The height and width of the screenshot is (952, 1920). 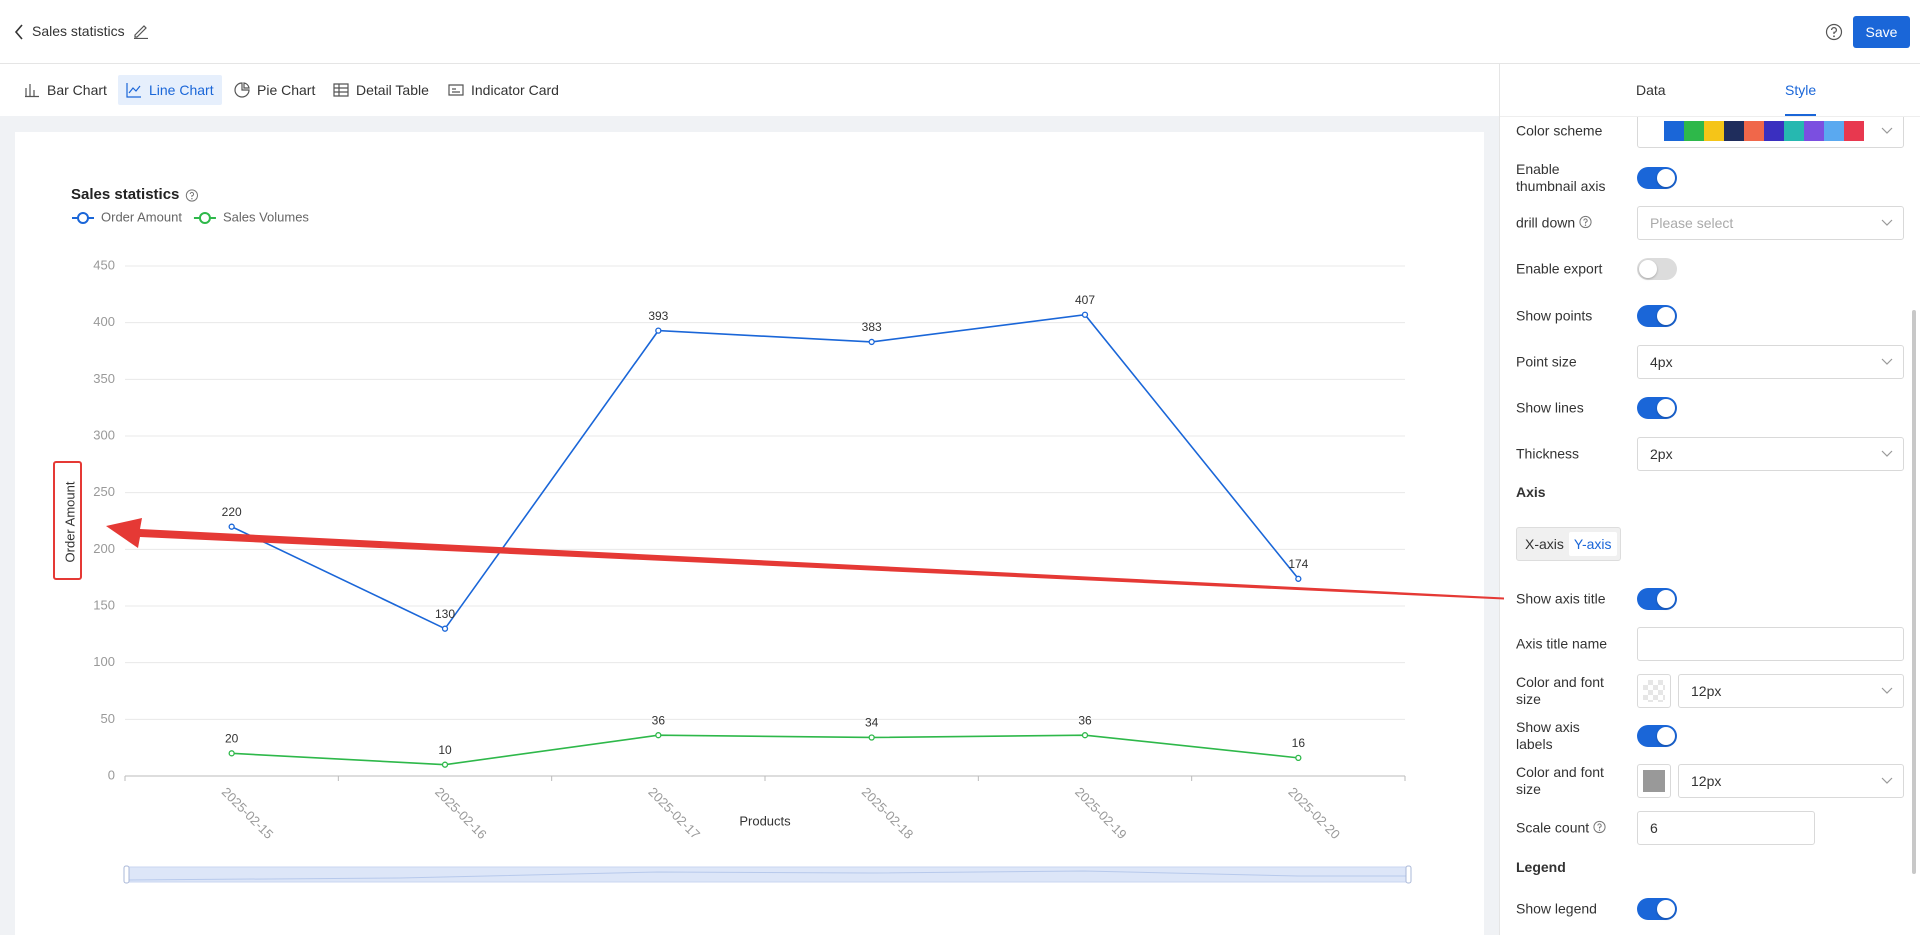 What do you see at coordinates (1770, 454) in the screenshot?
I see `select: 2px` at bounding box center [1770, 454].